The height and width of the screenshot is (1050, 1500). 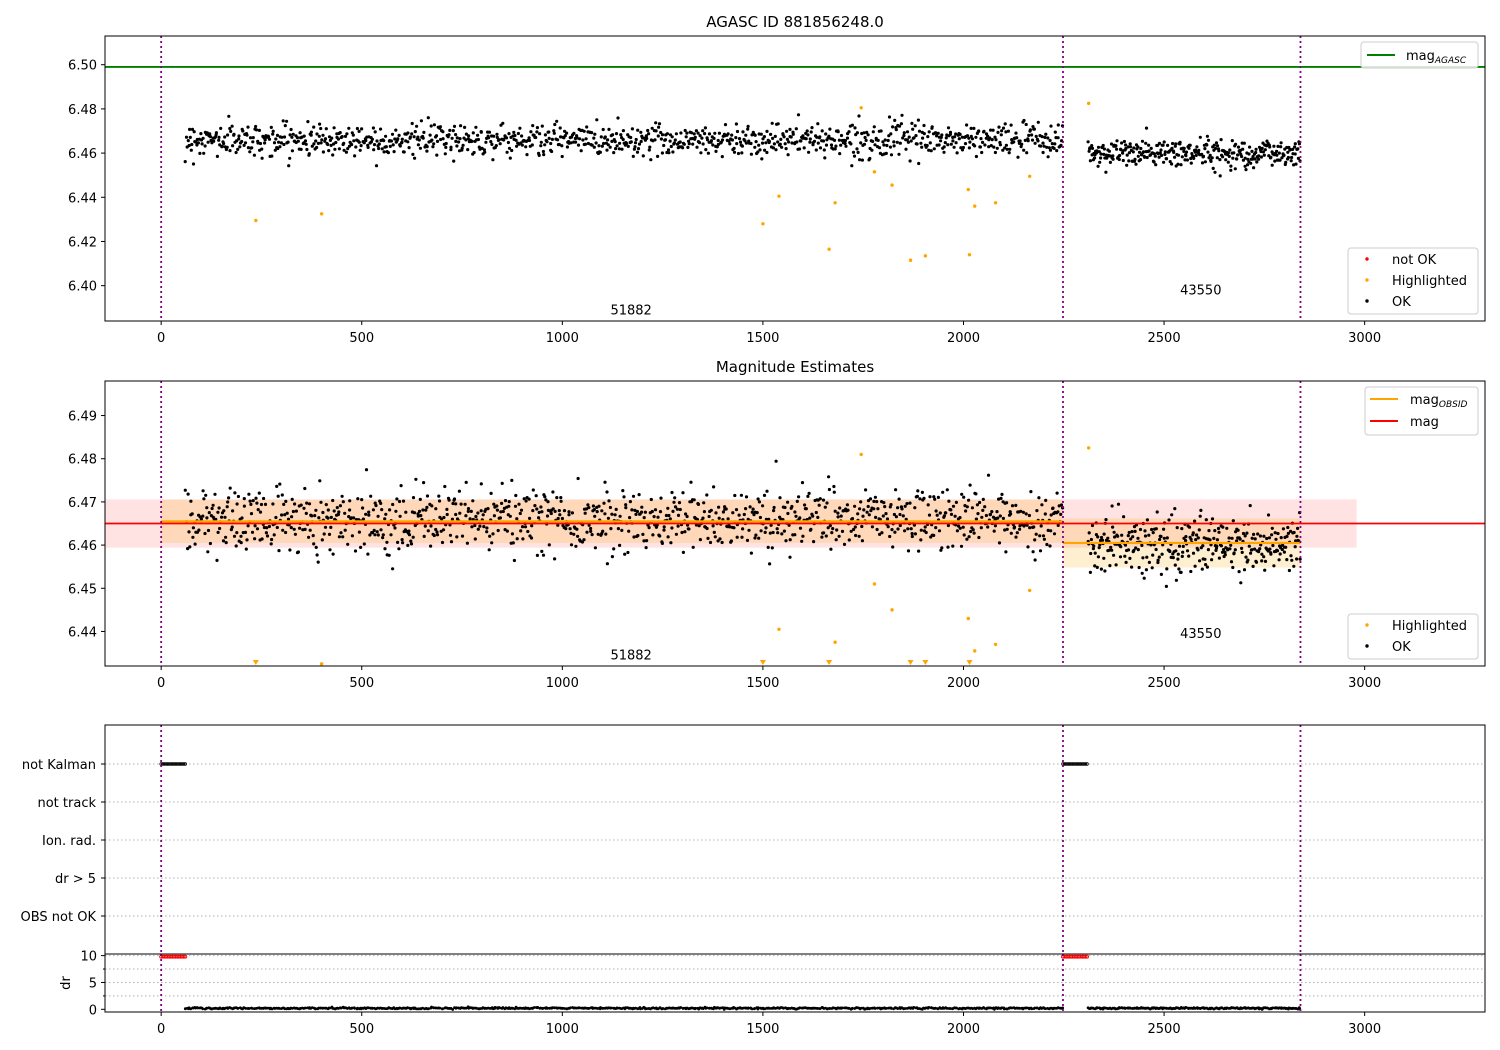 I want to click on flag-mark, so click(x=164, y=764).